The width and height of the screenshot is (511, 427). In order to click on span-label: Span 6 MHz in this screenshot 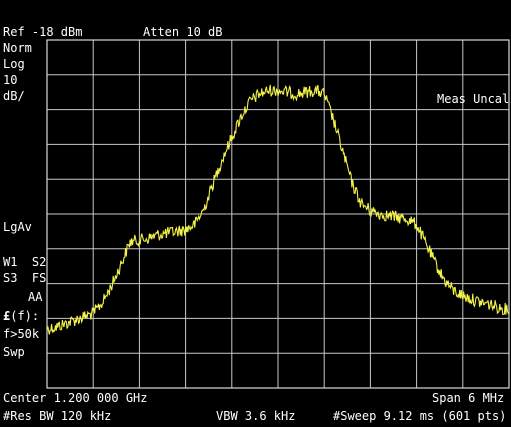, I will do `click(468, 398)`.